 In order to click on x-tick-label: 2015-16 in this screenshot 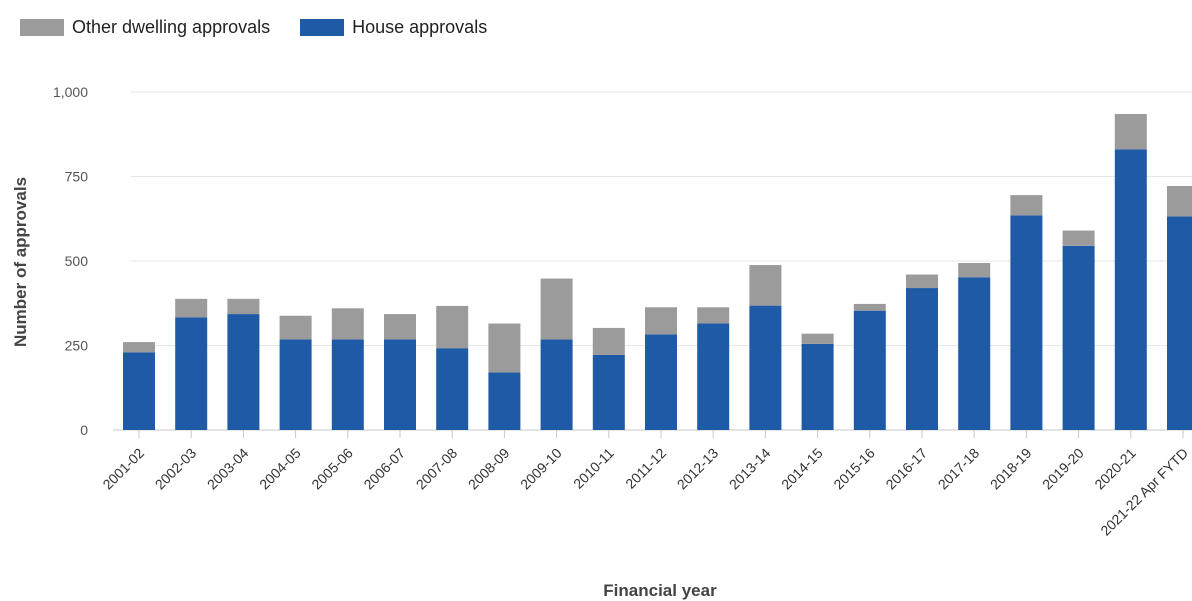, I will do `click(854, 469)`.